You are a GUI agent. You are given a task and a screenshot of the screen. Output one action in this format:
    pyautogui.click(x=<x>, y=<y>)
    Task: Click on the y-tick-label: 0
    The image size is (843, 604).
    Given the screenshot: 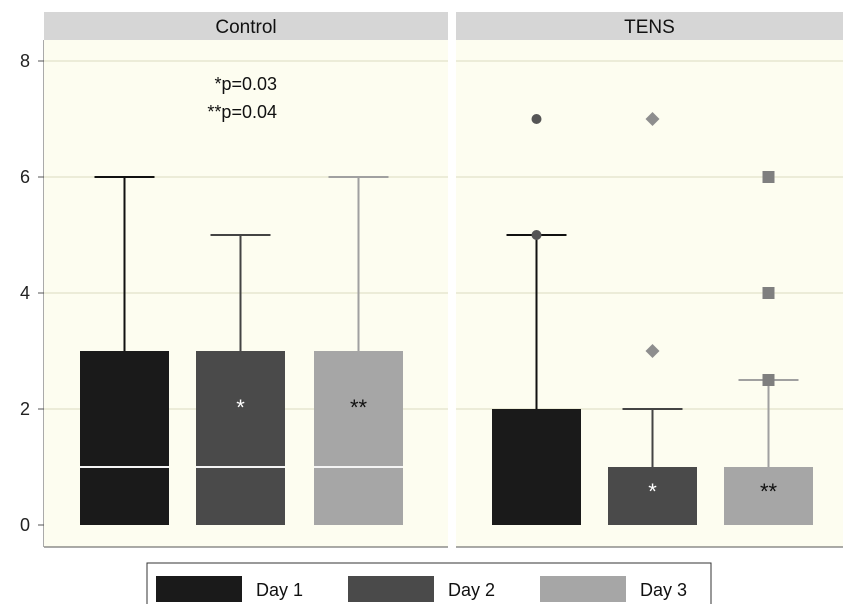 What is the action you would take?
    pyautogui.click(x=25, y=525)
    